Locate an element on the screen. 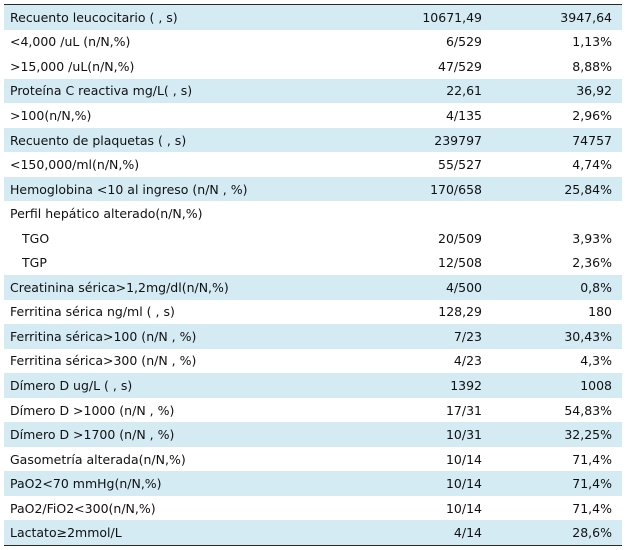 The height and width of the screenshot is (550, 630). row-value-1: 128,29 is located at coordinates (460, 312).